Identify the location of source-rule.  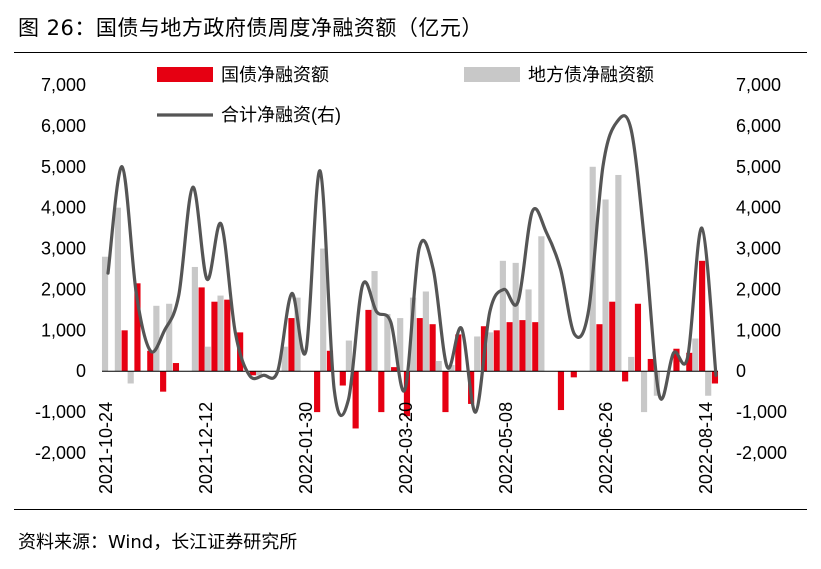
(410, 509).